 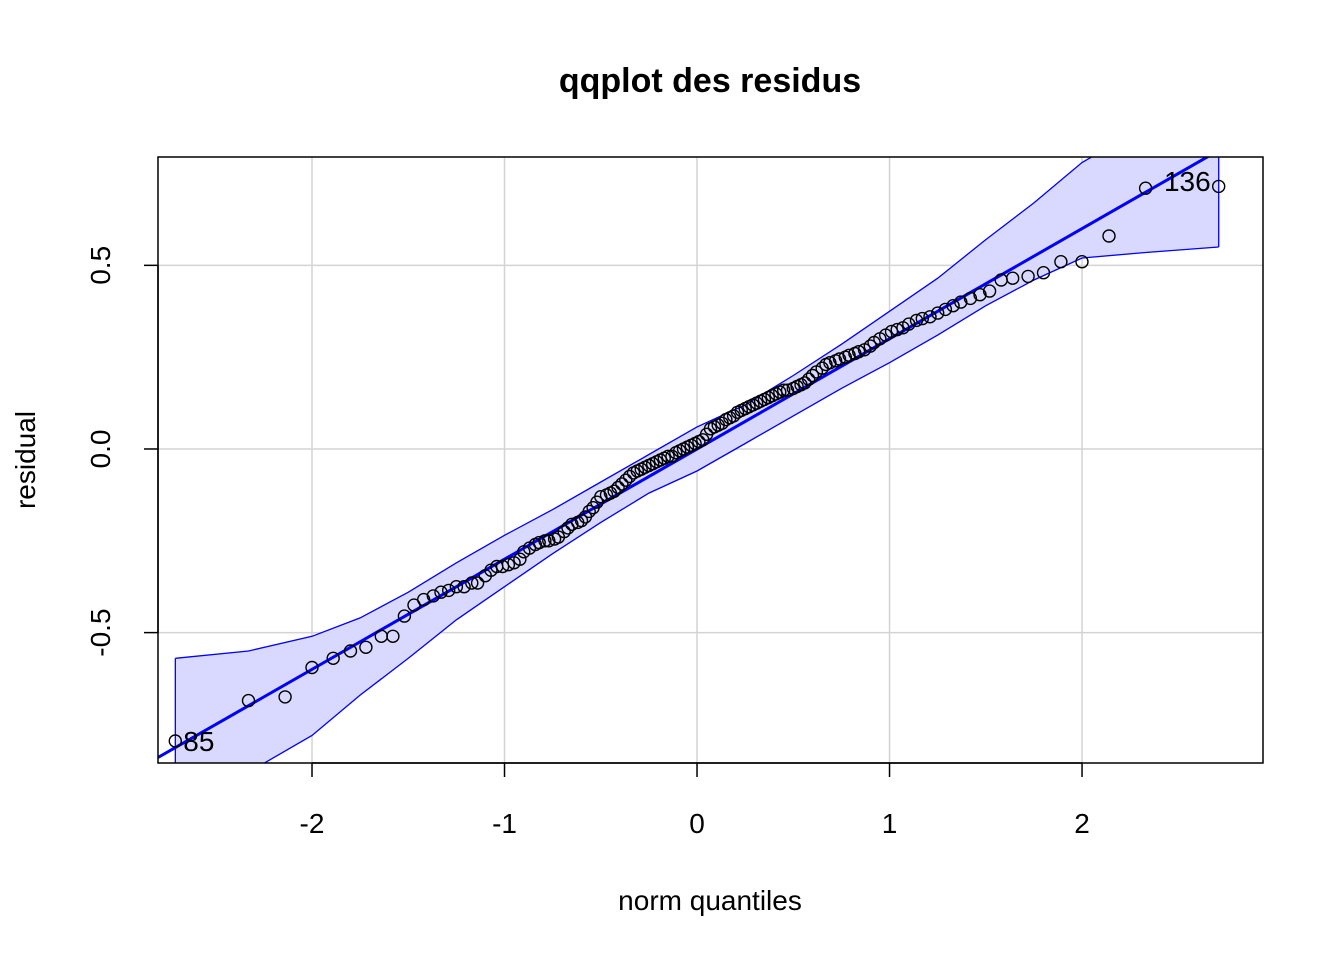 I want to click on y-axis-label: residual, so click(x=25, y=460).